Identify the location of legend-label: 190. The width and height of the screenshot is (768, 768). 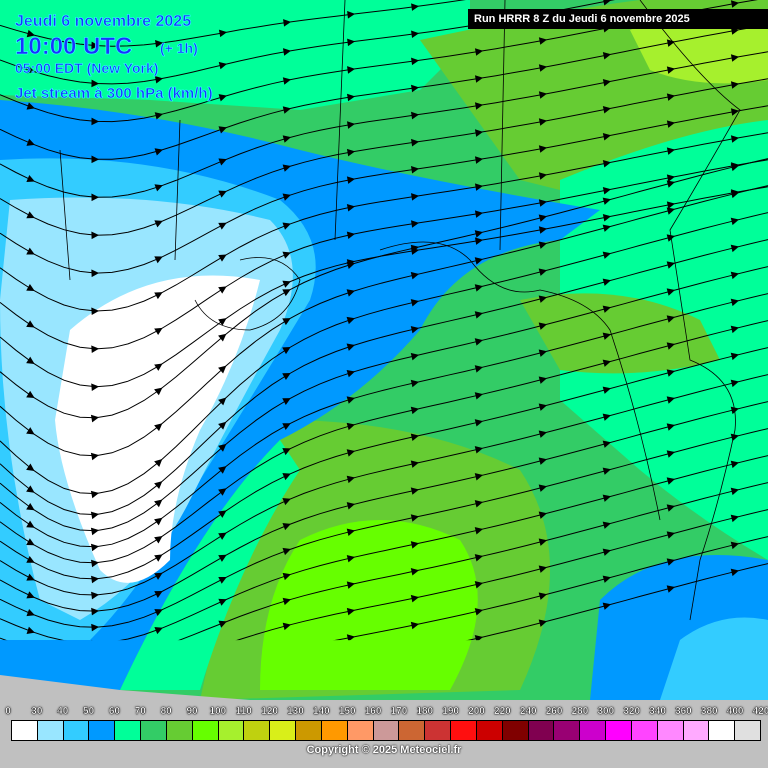
(450, 711).